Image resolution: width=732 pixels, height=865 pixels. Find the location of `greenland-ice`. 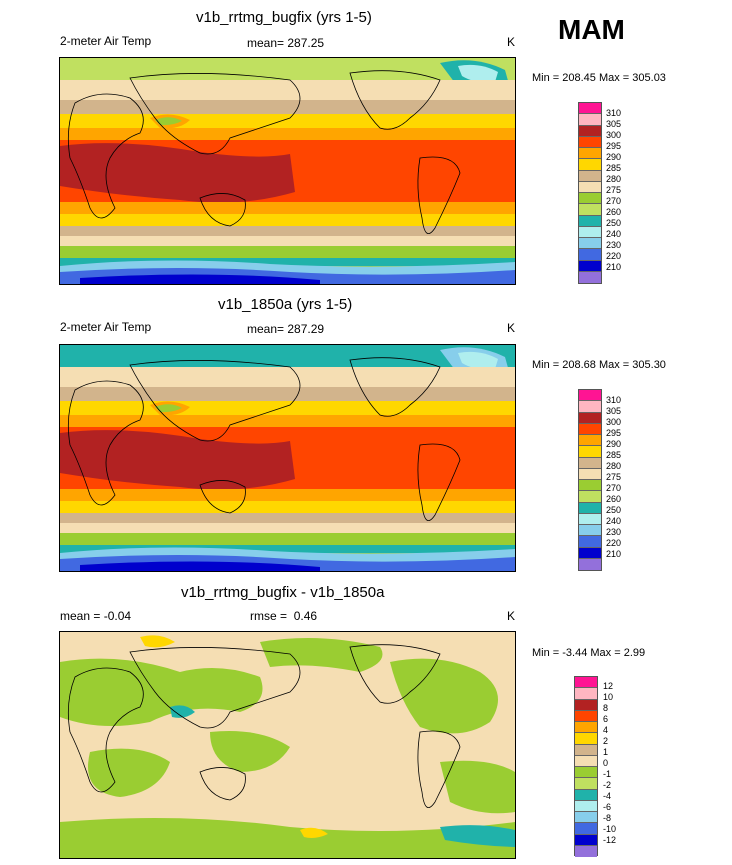

greenland-ice is located at coordinates (478, 360).